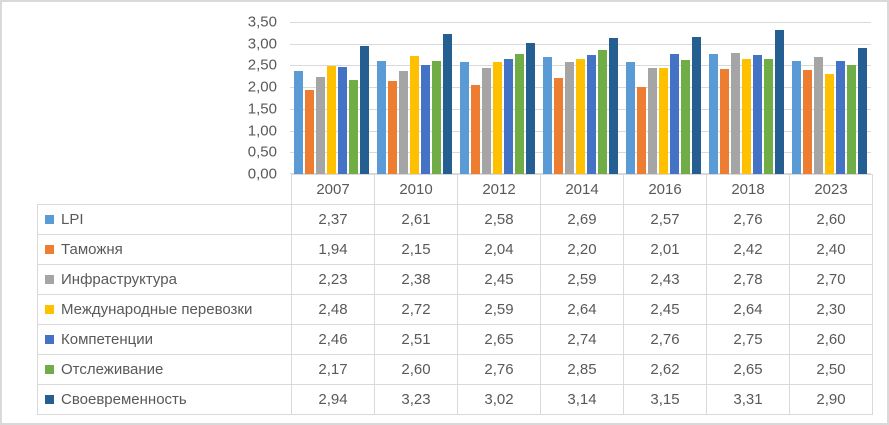 This screenshot has width=889, height=425. What do you see at coordinates (119, 279) in the screenshot?
I see `series-label: Инфраструктура` at bounding box center [119, 279].